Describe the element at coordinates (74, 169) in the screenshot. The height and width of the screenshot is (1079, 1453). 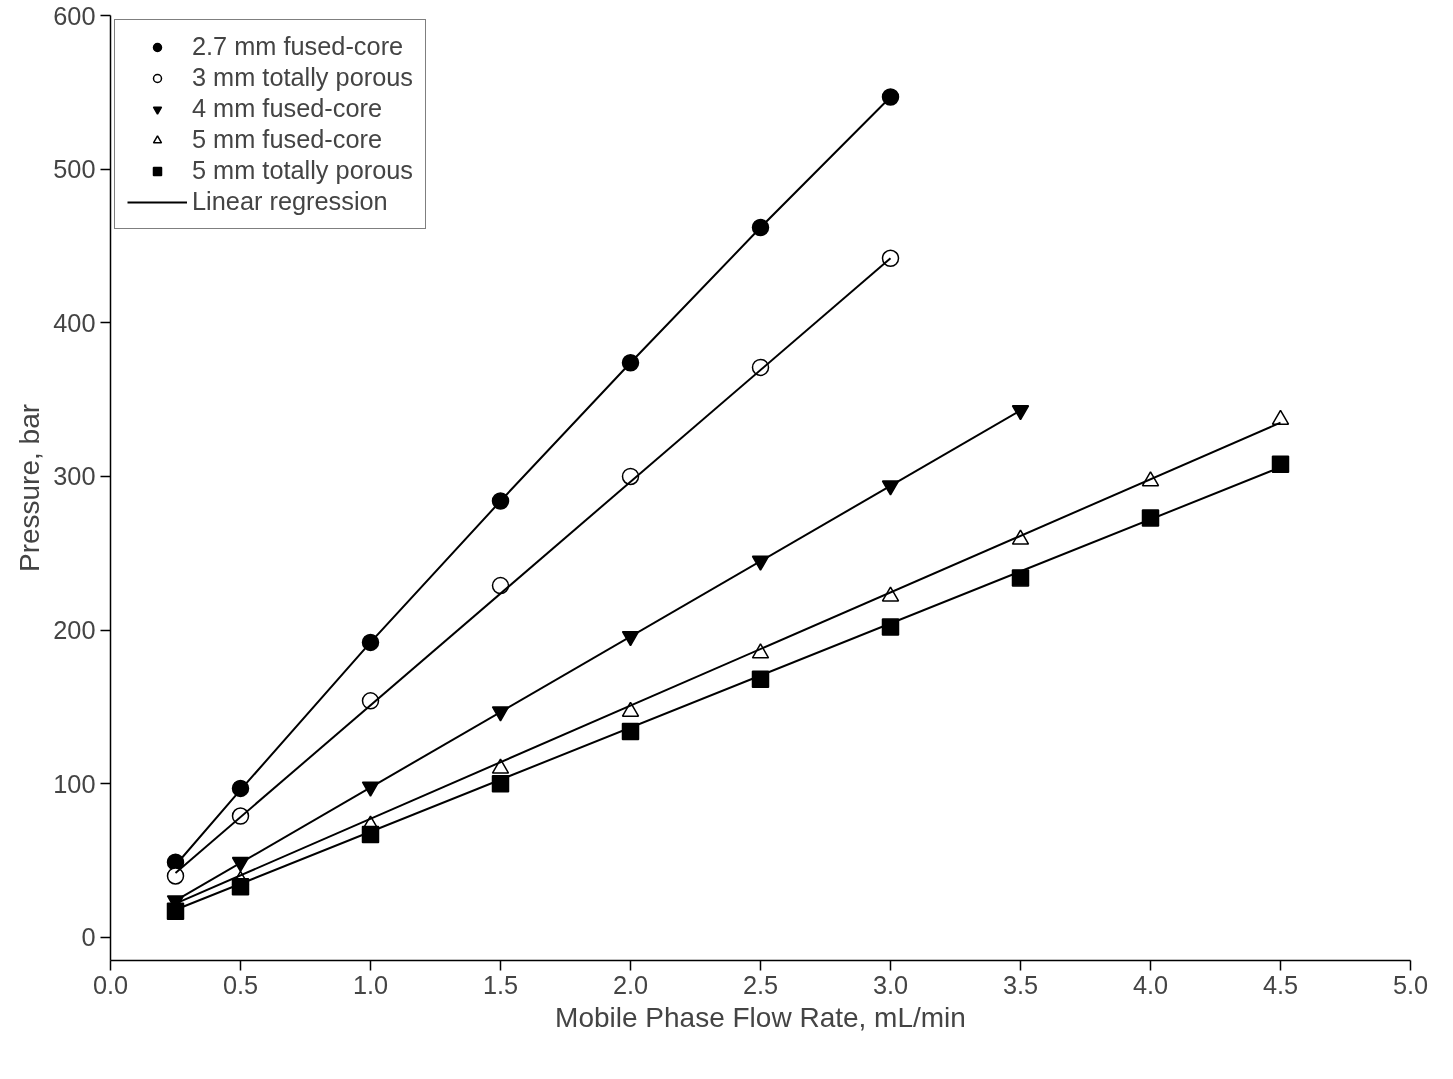
I see `y-tick-label: 500` at that location.